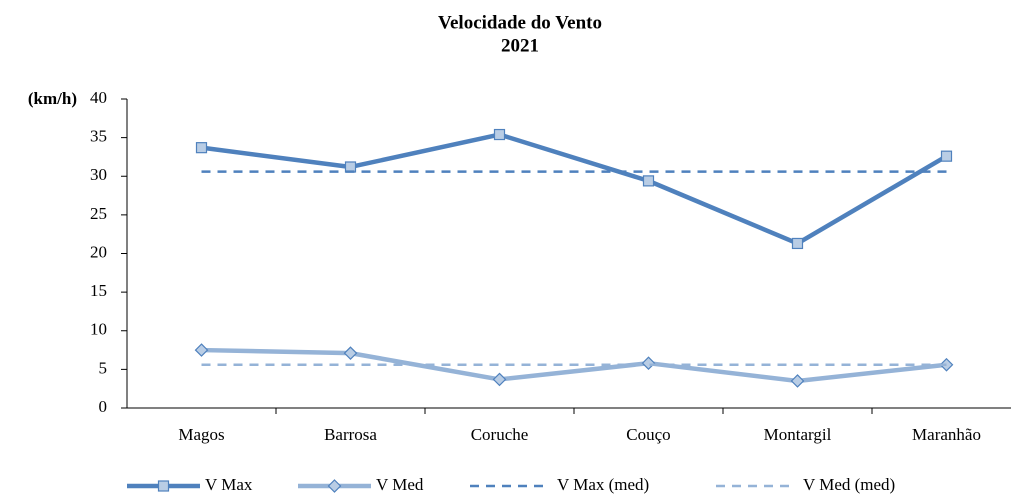  I want to click on y-axis-label: (km/h), so click(52, 98).